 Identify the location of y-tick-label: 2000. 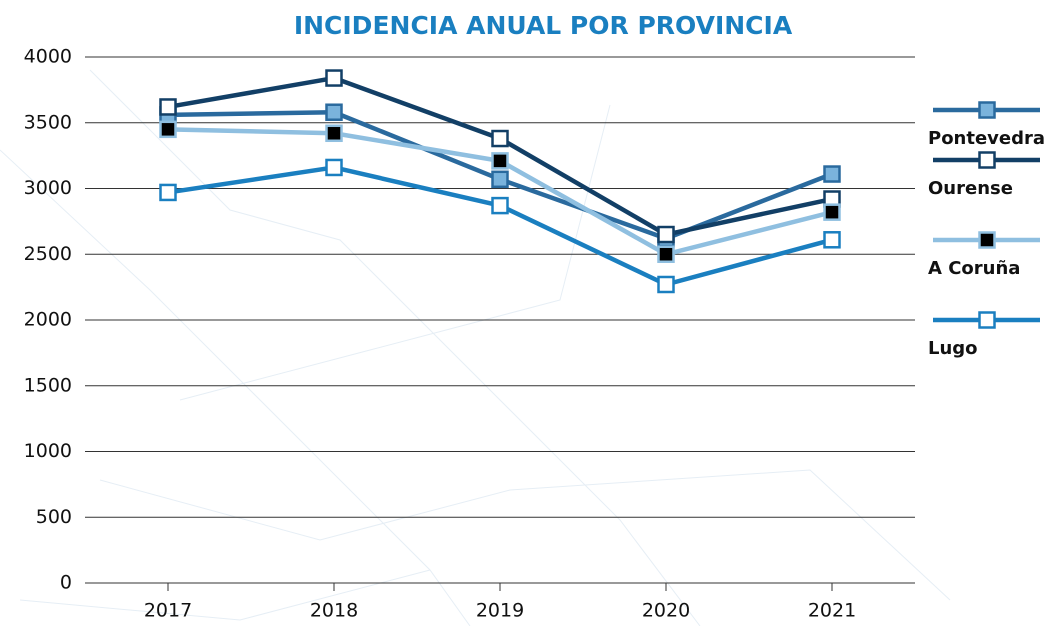
(48, 320).